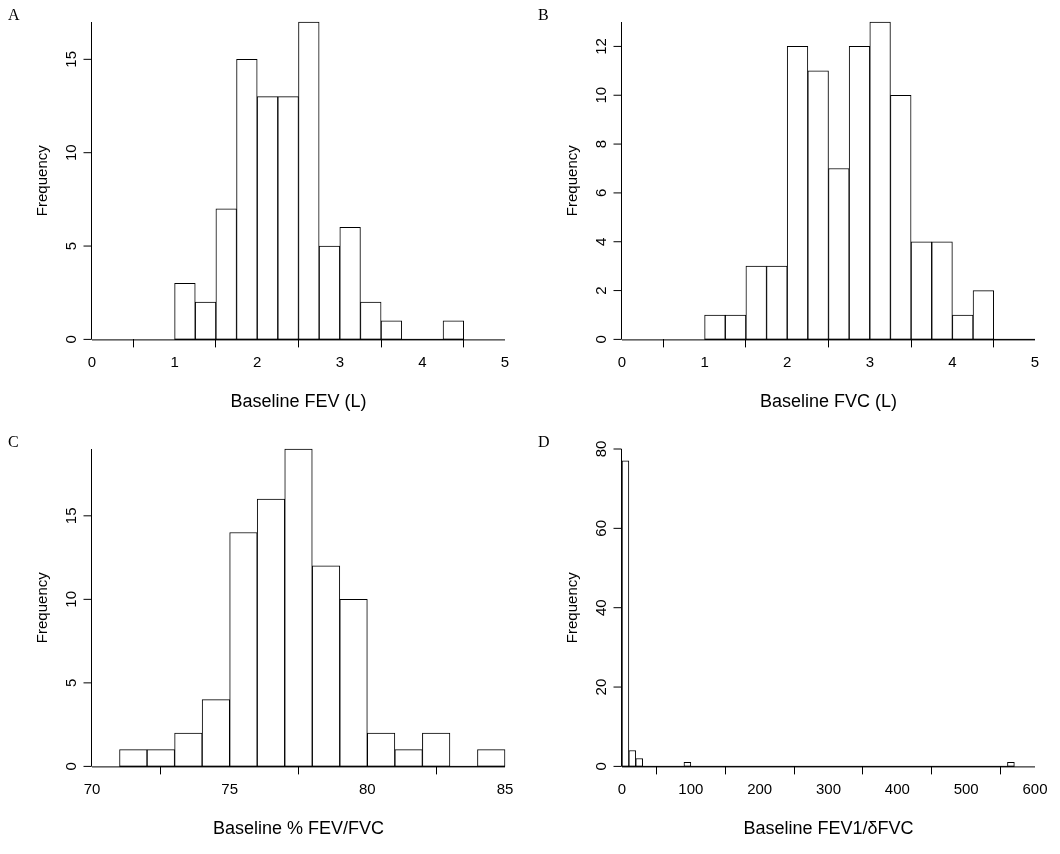  I want to click on y-tick-label: 60, so click(601, 528).